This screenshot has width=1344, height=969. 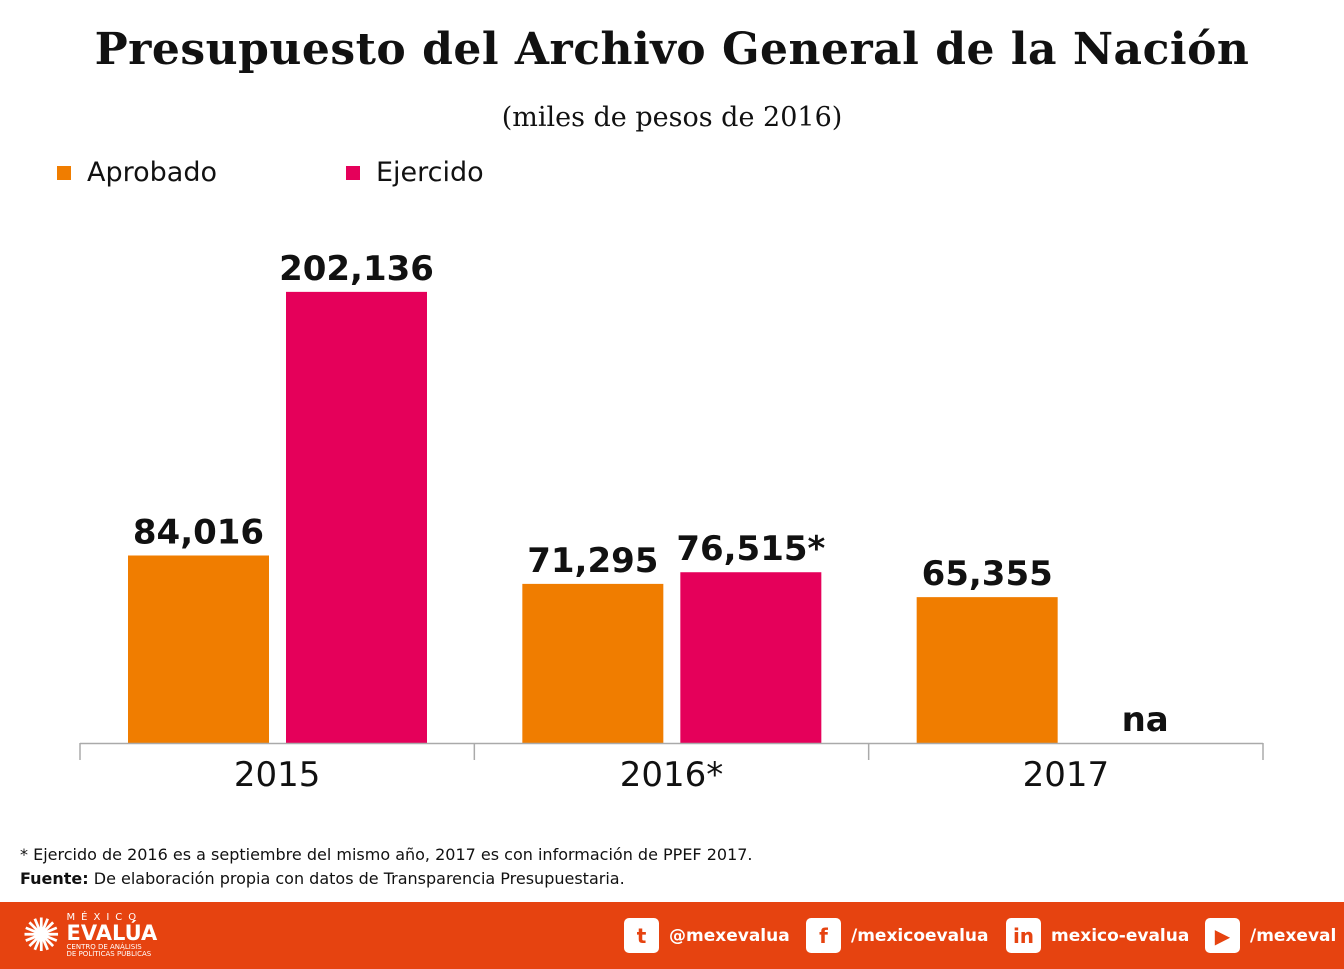 I want to click on social-label: /mexeval, so click(x=1293, y=935).